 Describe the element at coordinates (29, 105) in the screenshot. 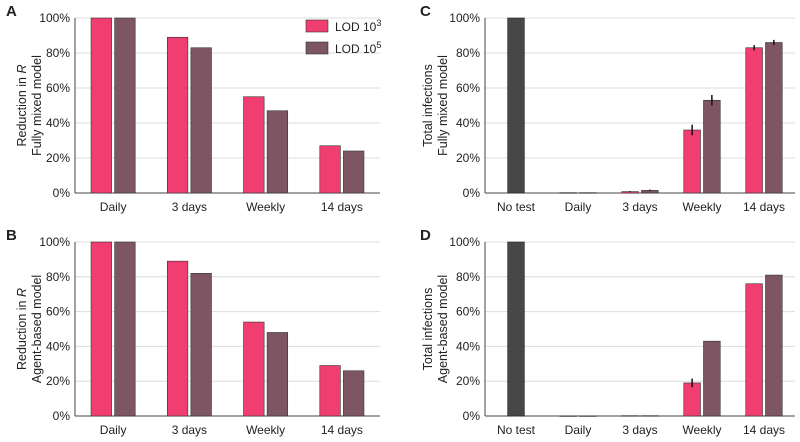

I see `y-axis-label: Reduction in RFully mixed model` at that location.